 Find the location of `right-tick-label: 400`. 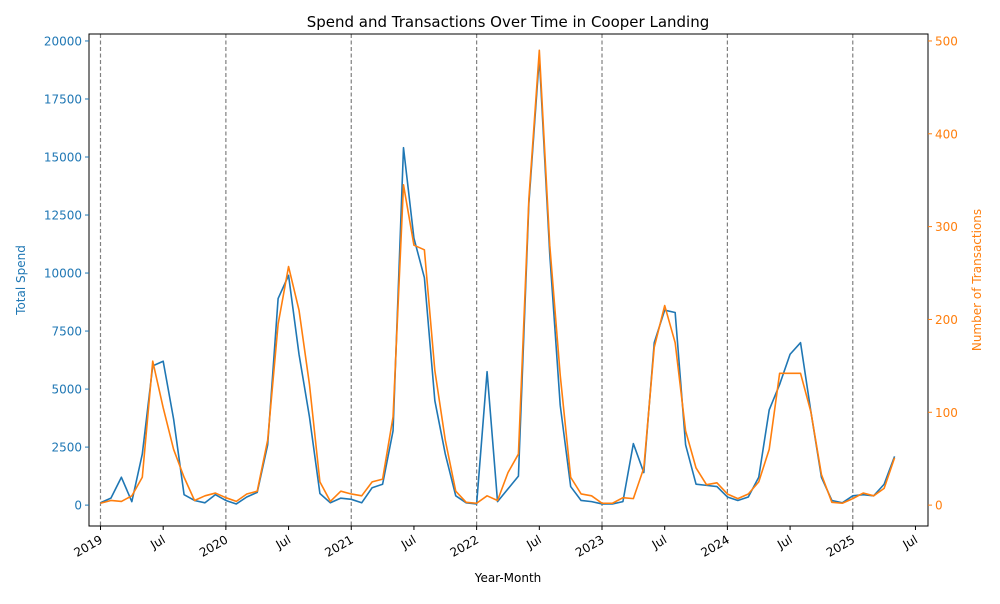

right-tick-label: 400 is located at coordinates (946, 134).